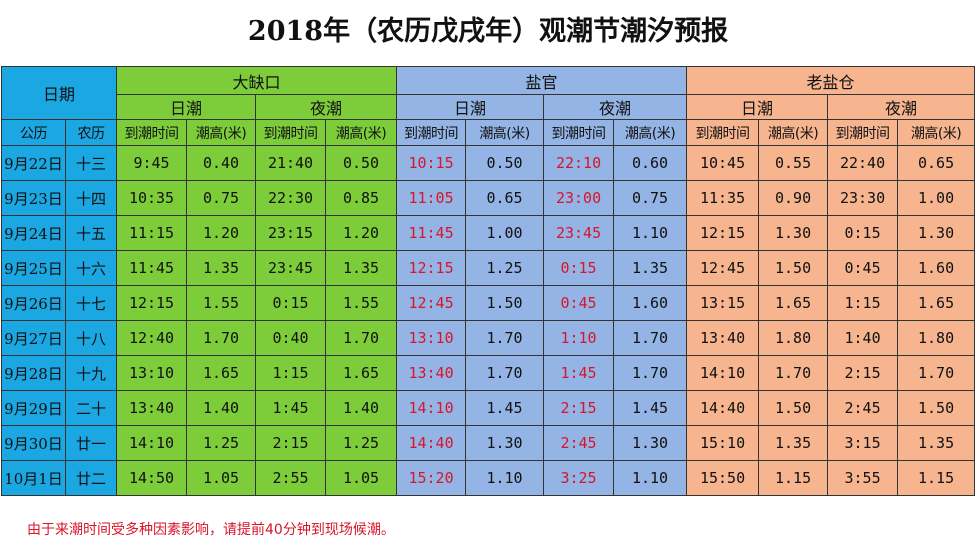 Image resolution: width=976 pixels, height=553 pixels. What do you see at coordinates (505, 408) in the screenshot?
I see `yanguan-day-height-cell: 1.45` at bounding box center [505, 408].